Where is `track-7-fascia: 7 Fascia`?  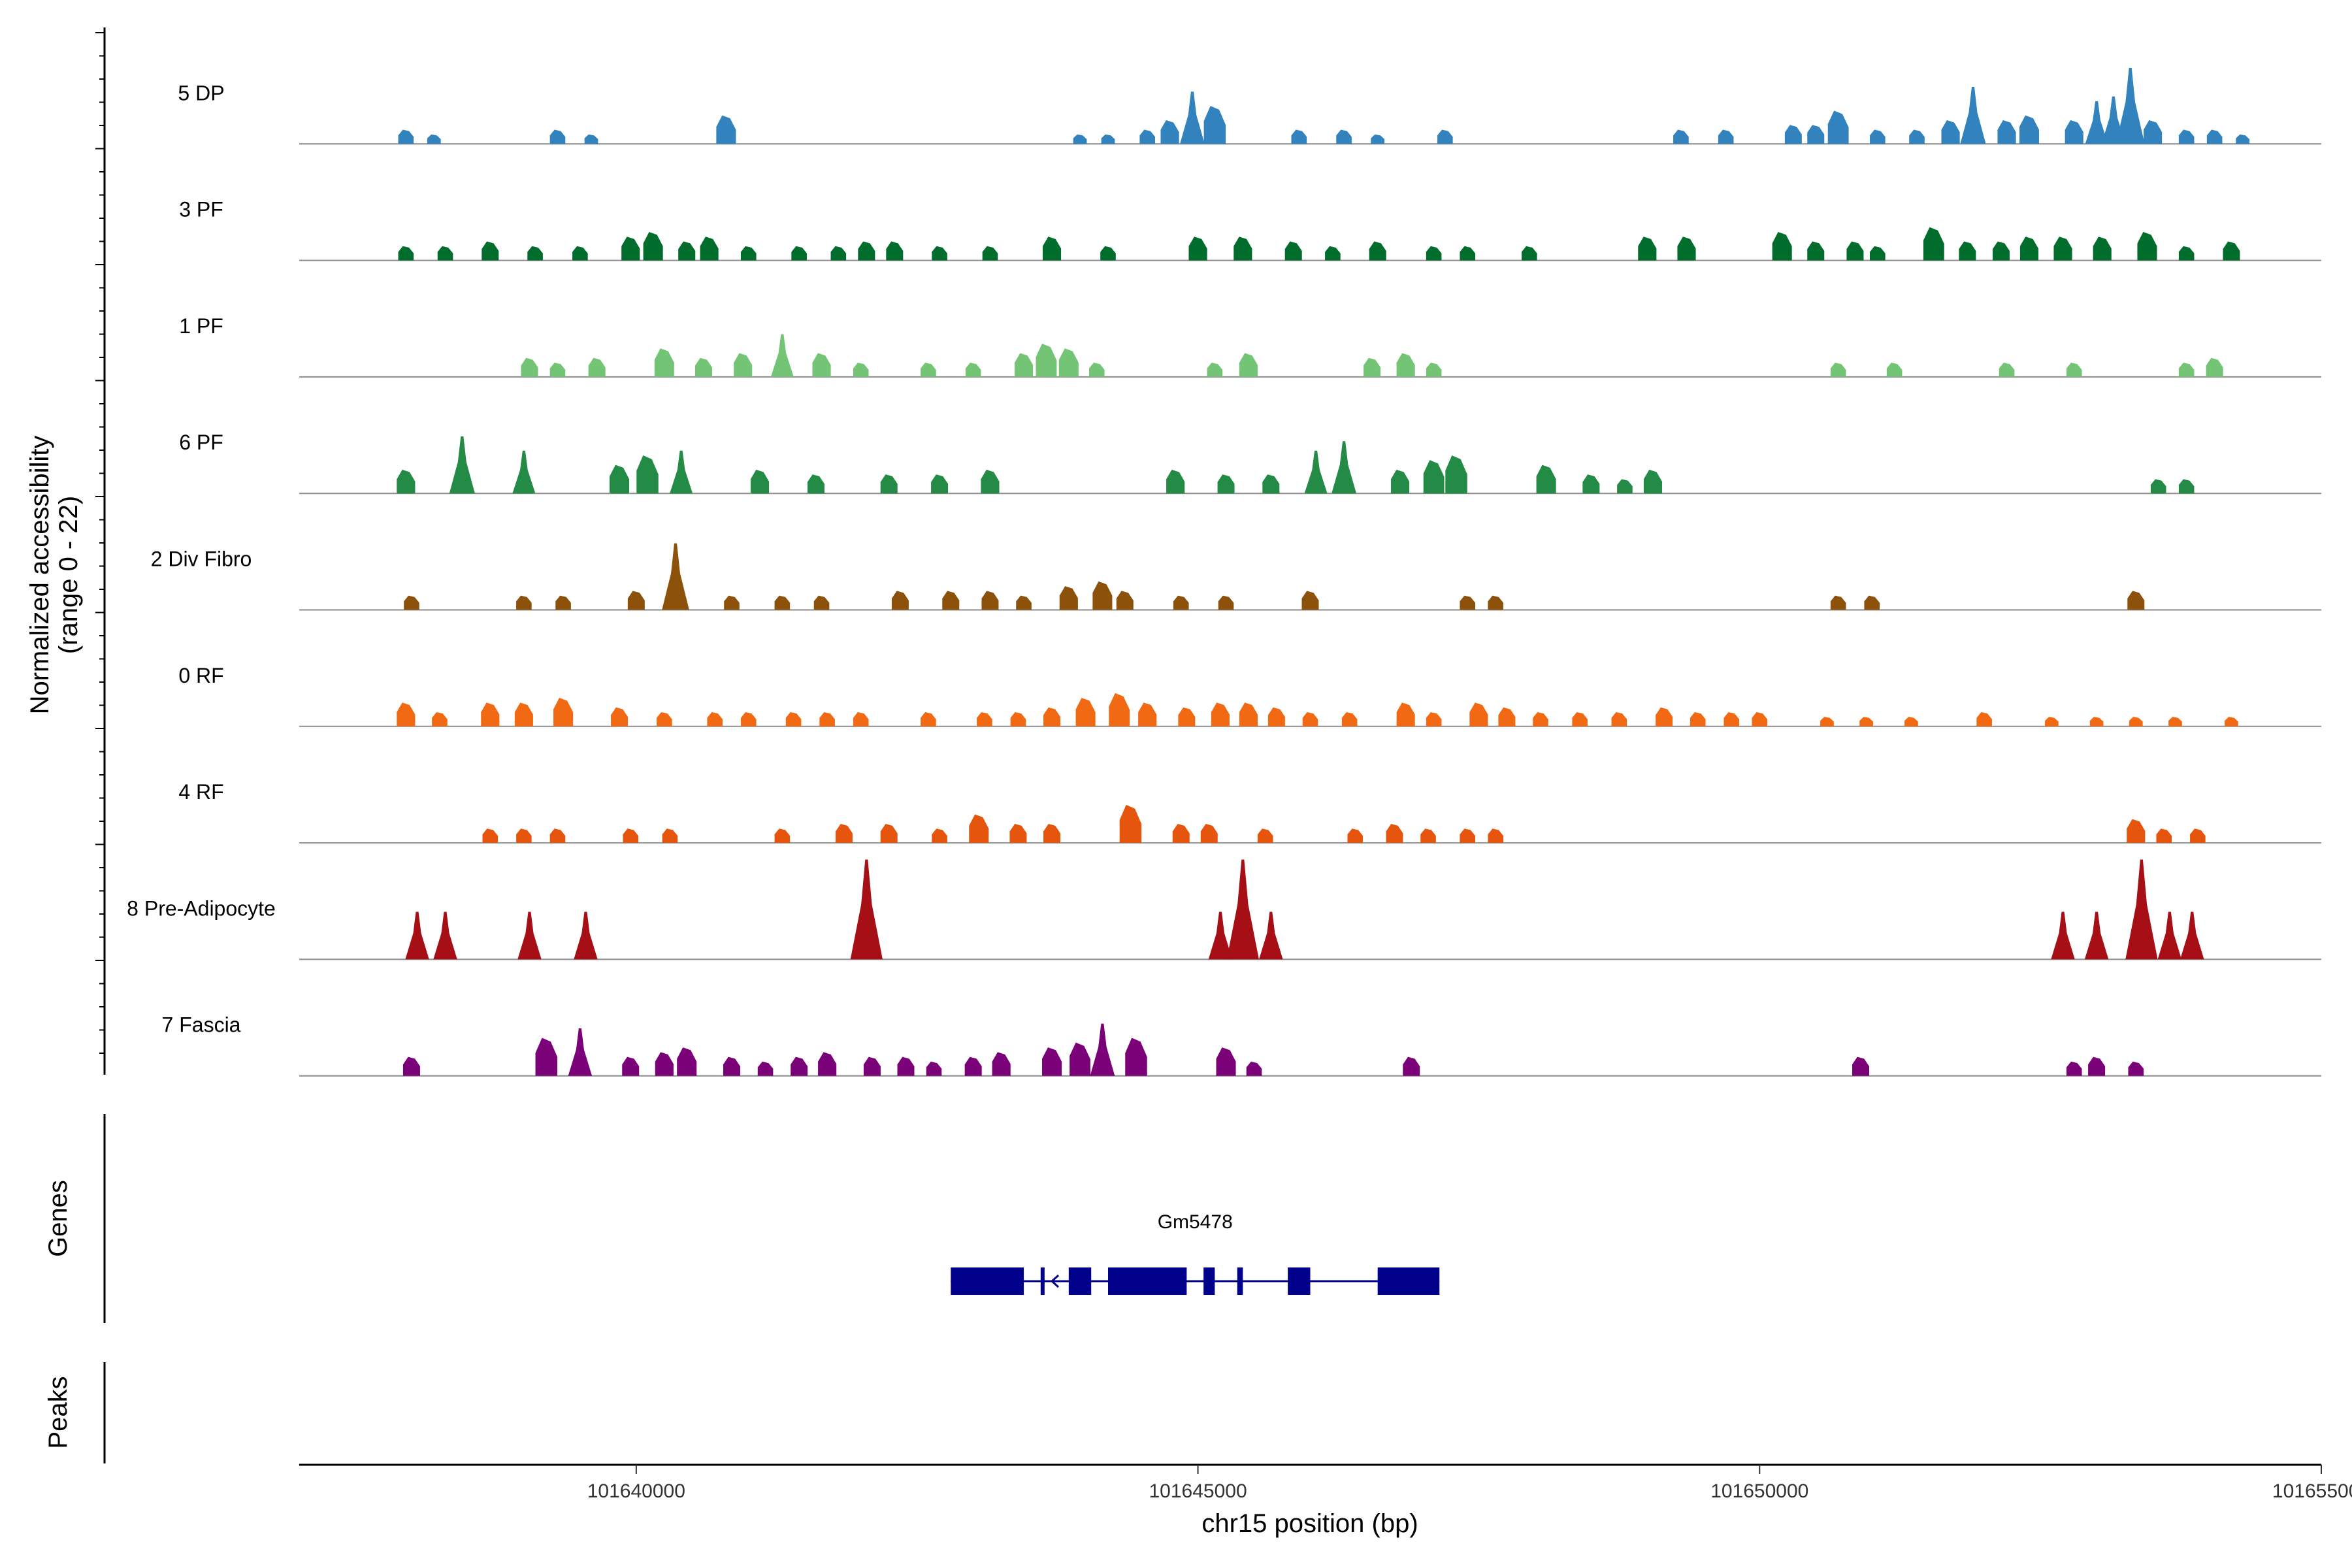 track-7-fascia: 7 Fascia is located at coordinates (1241, 1045).